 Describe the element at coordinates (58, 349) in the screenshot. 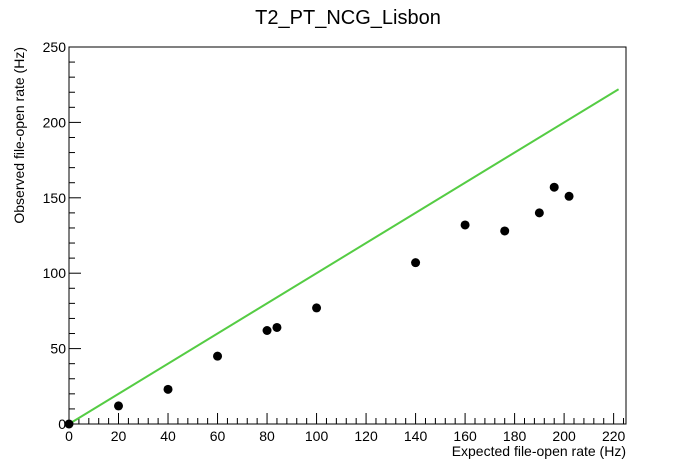

I see `y-tick-label: 50` at that location.